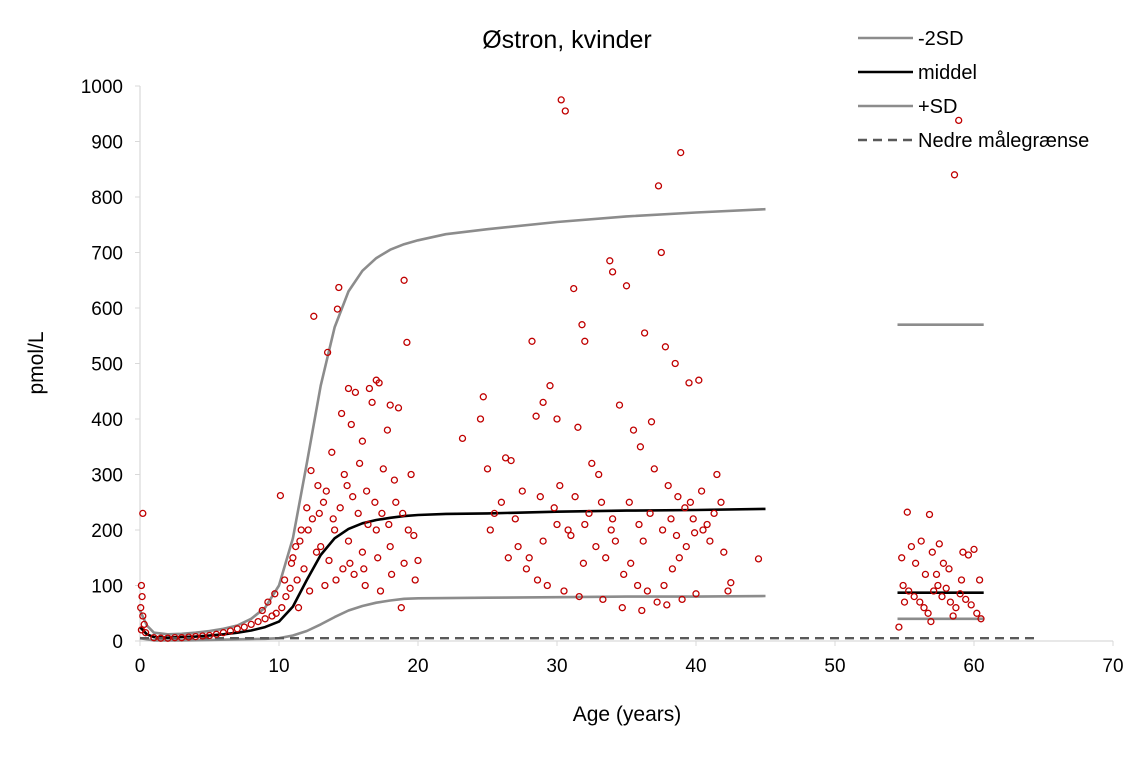 The height and width of the screenshot is (761, 1134). I want to click on legend-label: Nedre målegrænse, so click(1003, 141).